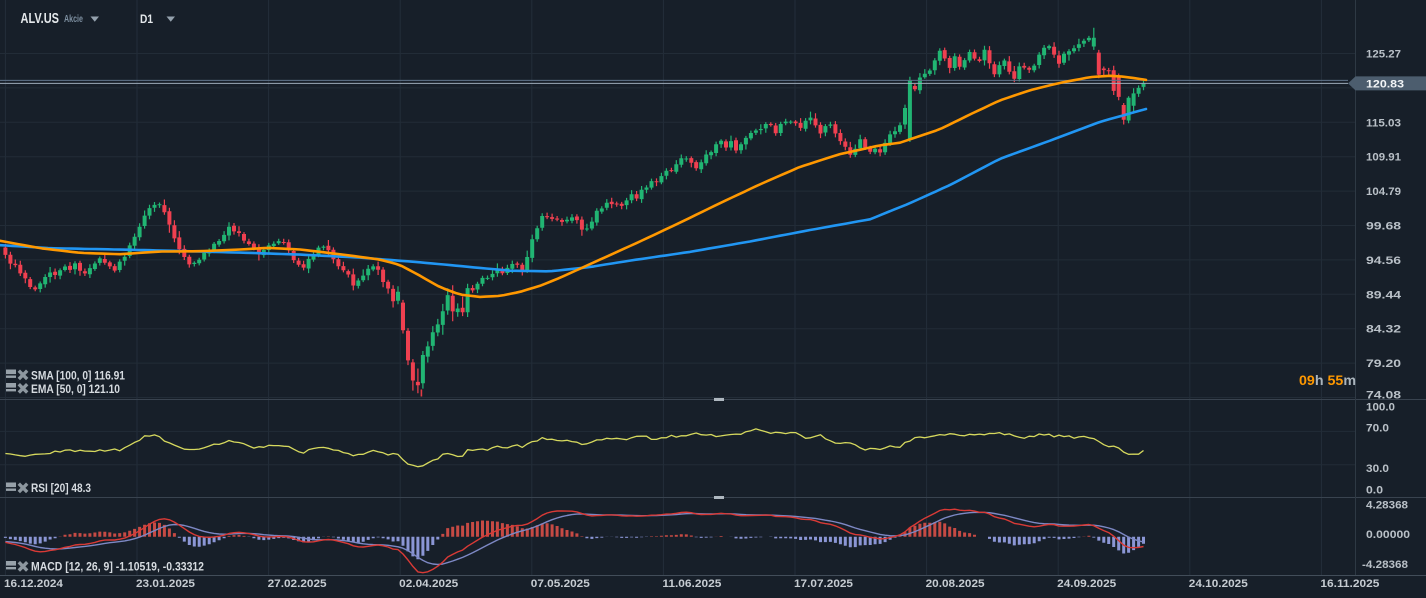 Image resolution: width=1426 pixels, height=598 pixels. What do you see at coordinates (560, 584) in the screenshot?
I see `svg-text: 07.05.2025` at bounding box center [560, 584].